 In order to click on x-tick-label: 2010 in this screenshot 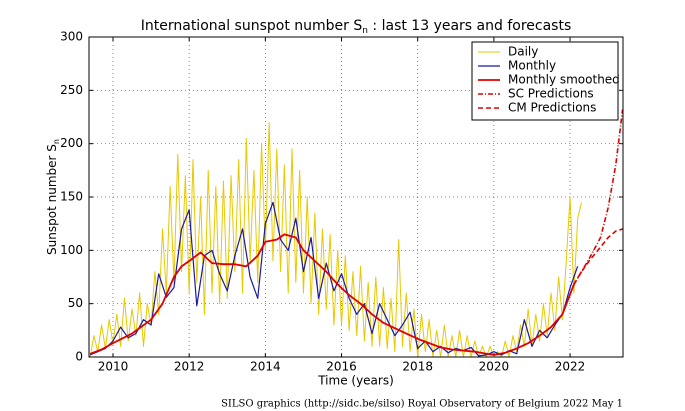, I will do `click(113, 367)`.